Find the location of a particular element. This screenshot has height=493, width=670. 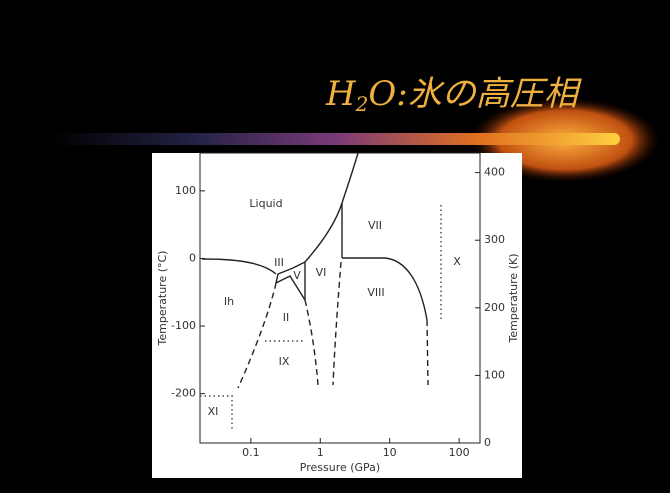

y-tick-label: -200 is located at coordinates (183, 393).